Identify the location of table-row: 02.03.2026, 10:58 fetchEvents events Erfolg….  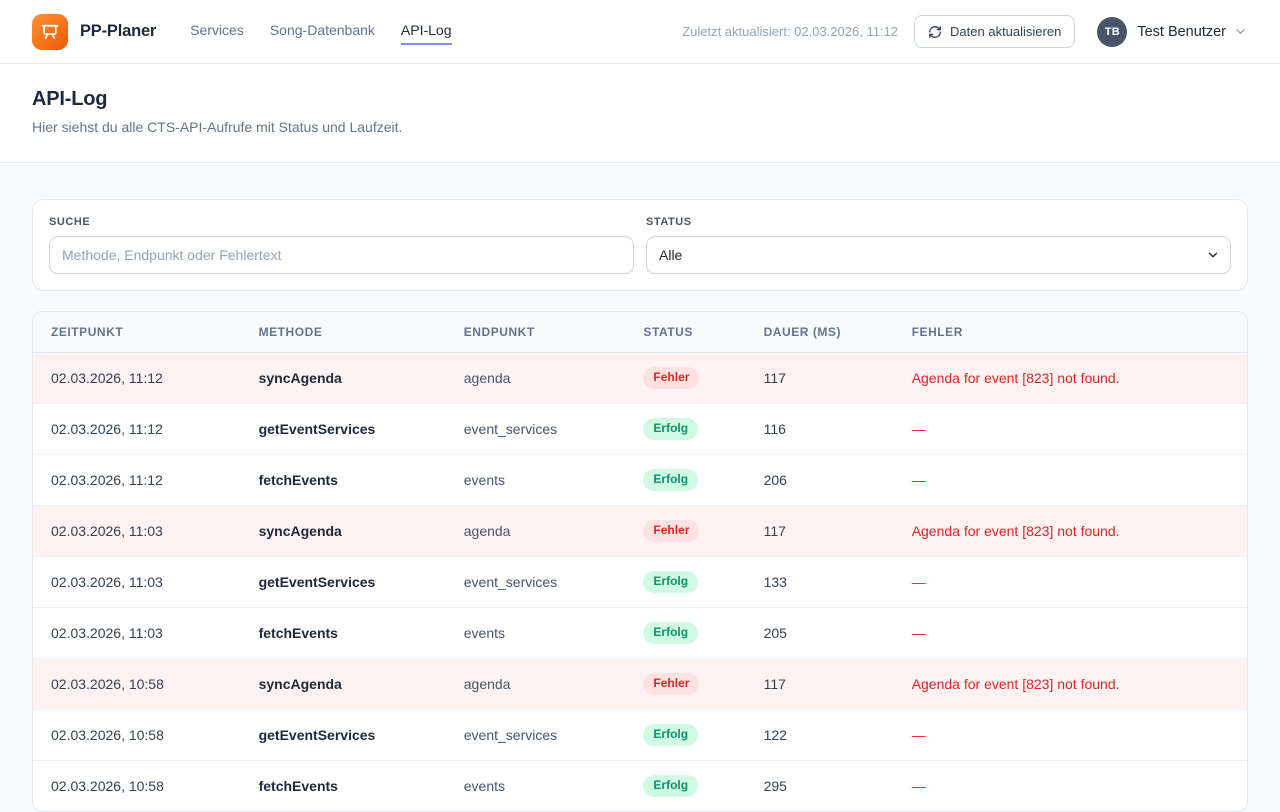
(640, 785).